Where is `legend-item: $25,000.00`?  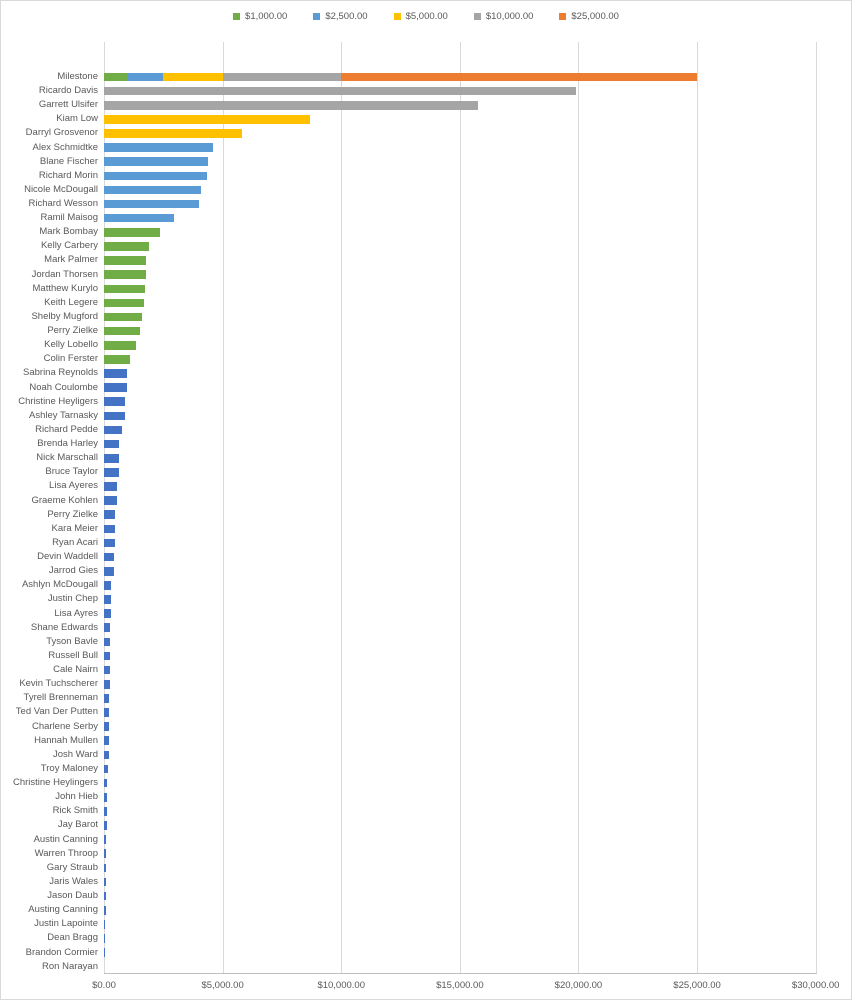 legend-item: $25,000.00 is located at coordinates (589, 16).